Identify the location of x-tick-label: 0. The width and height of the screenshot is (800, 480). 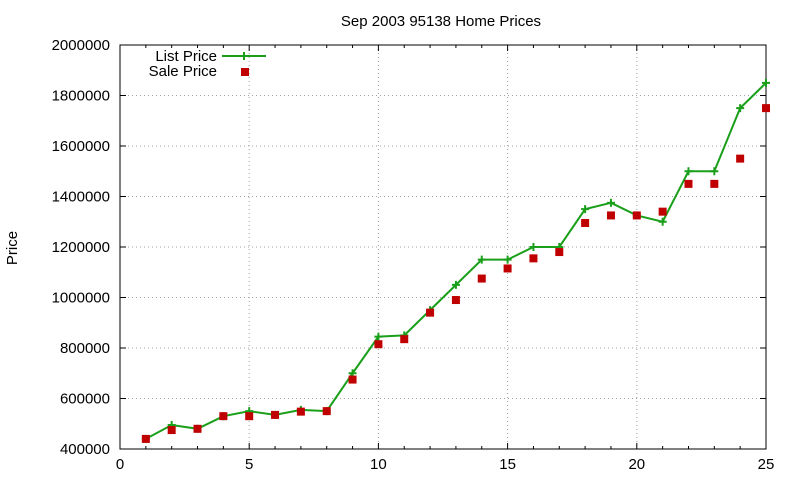
(120, 464).